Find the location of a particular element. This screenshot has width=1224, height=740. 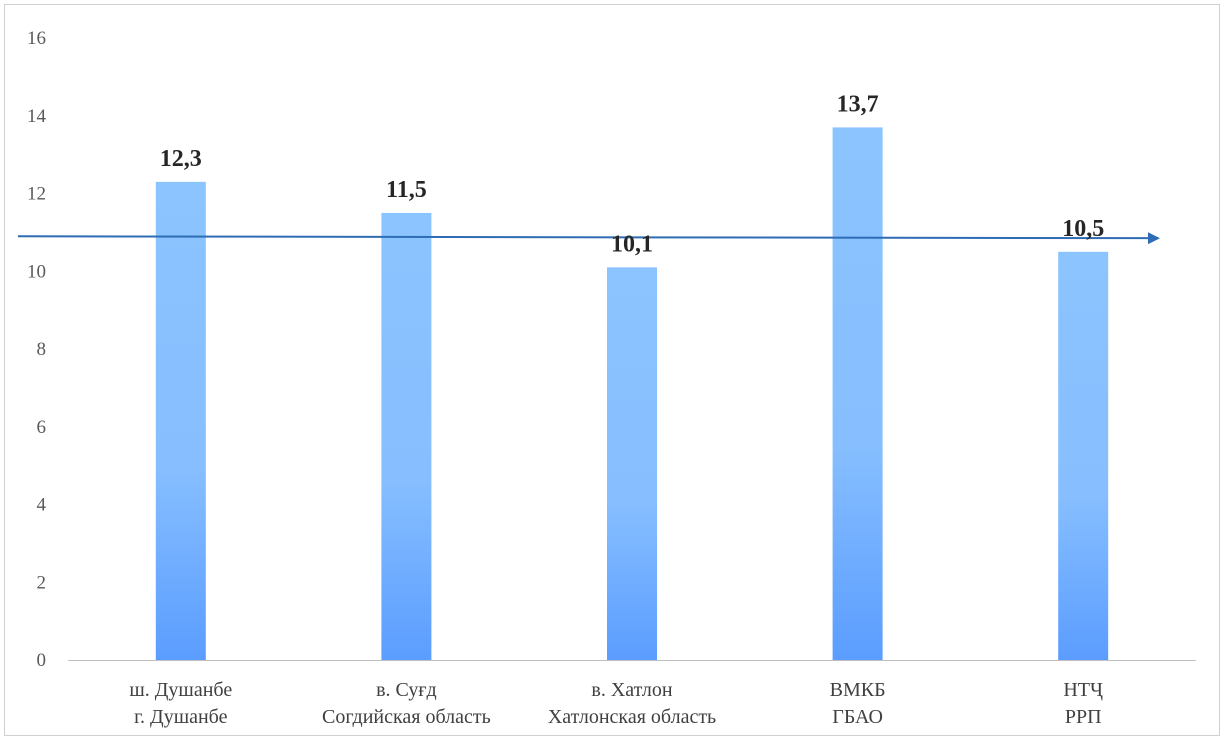

category-label-line1: ВМКБ is located at coordinates (858, 690).